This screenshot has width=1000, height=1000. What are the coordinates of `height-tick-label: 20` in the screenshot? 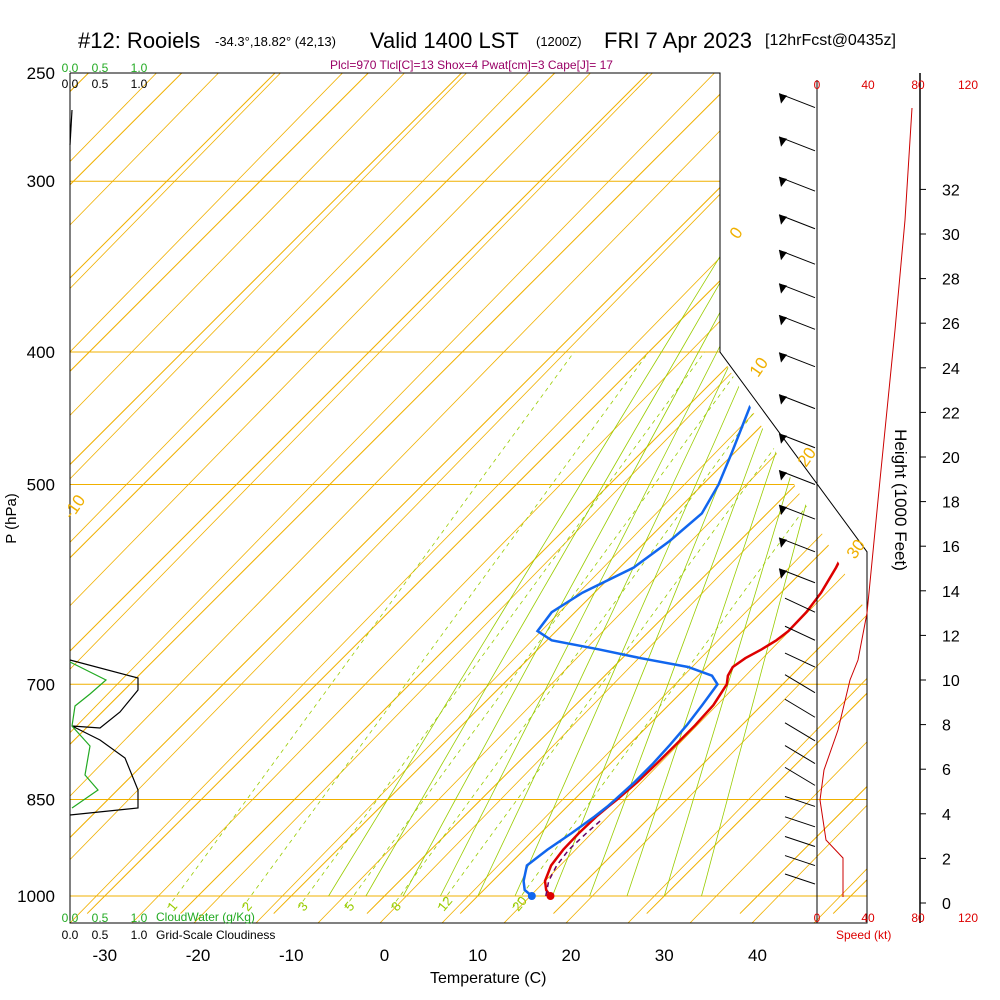 It's located at (951, 458).